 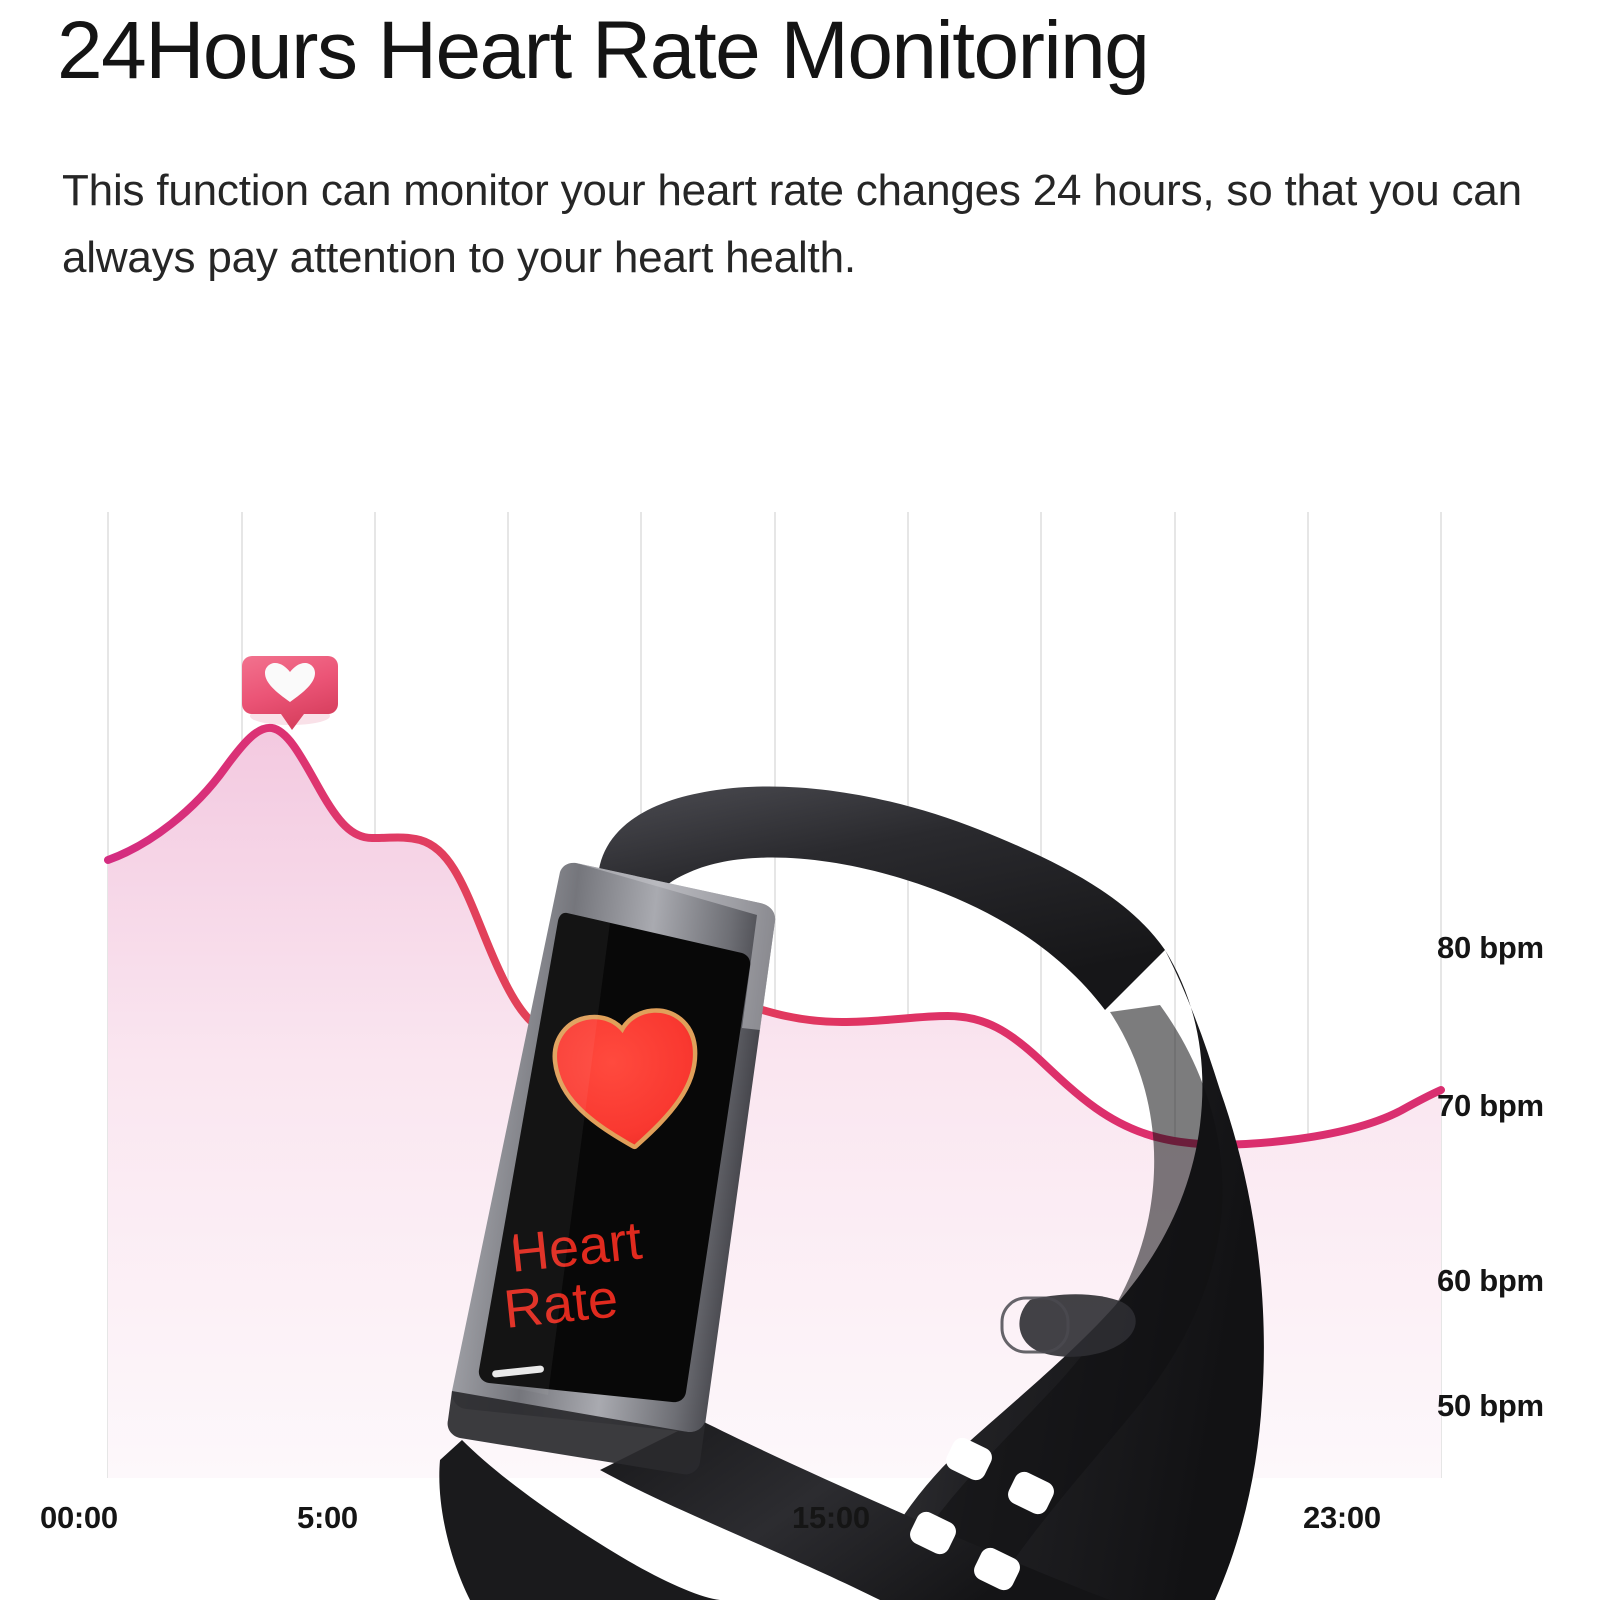 What do you see at coordinates (625, 1079) in the screenshot?
I see `device-heart-icon` at bounding box center [625, 1079].